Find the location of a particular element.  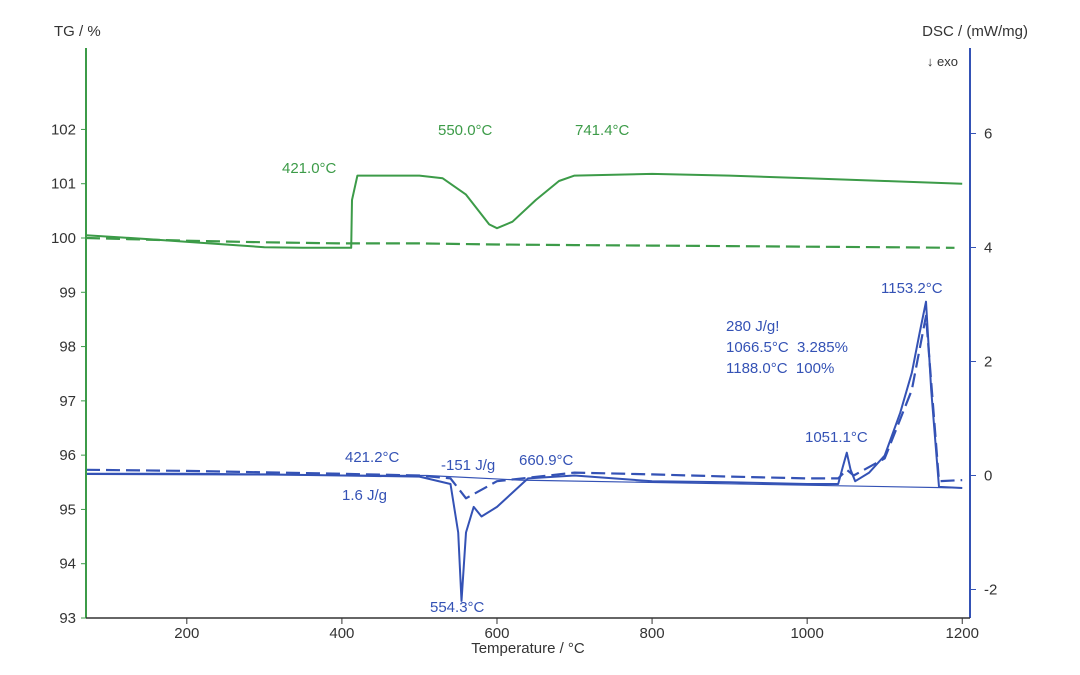

y-left-tick-label-95: 95 is located at coordinates (67, 509).